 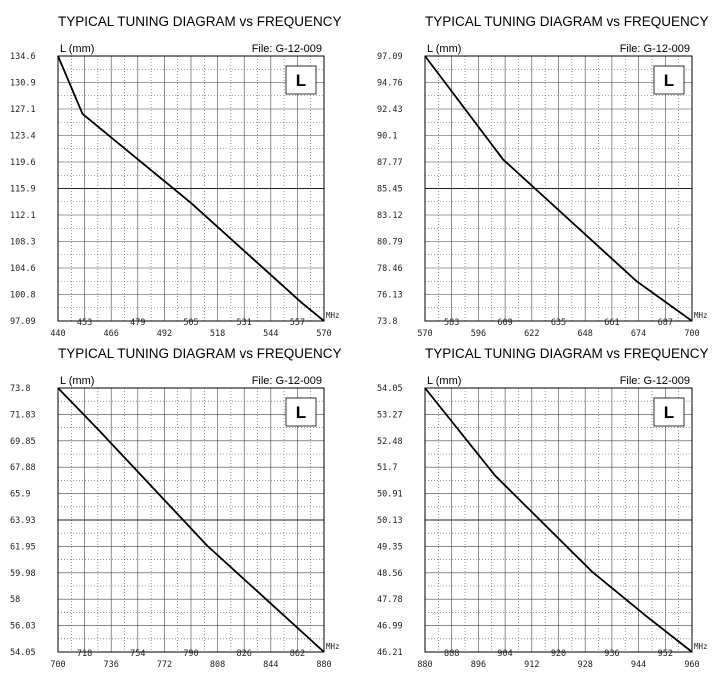 What do you see at coordinates (20, 495) in the screenshot?
I see `y-tick-label: 65.9` at bounding box center [20, 495].